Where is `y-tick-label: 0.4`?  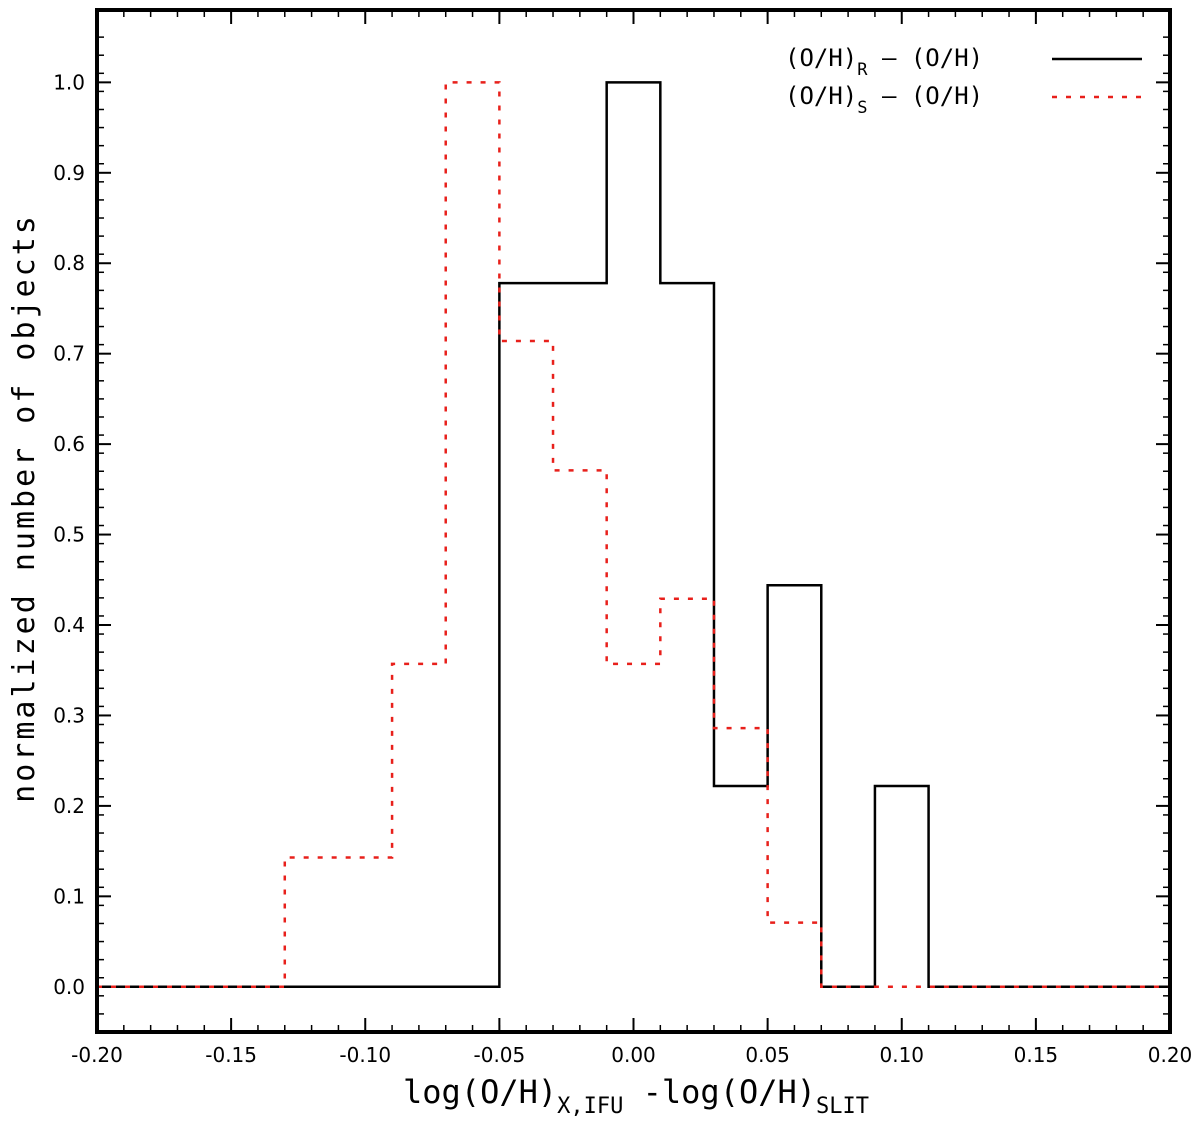 y-tick-label: 0.4 is located at coordinates (69, 625).